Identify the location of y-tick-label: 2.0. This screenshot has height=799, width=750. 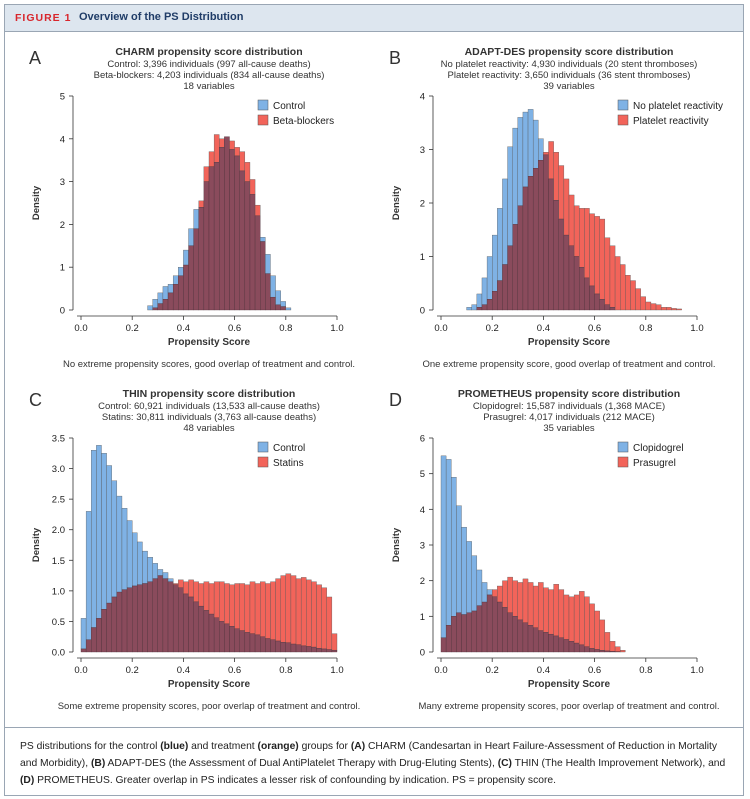
(58, 530).